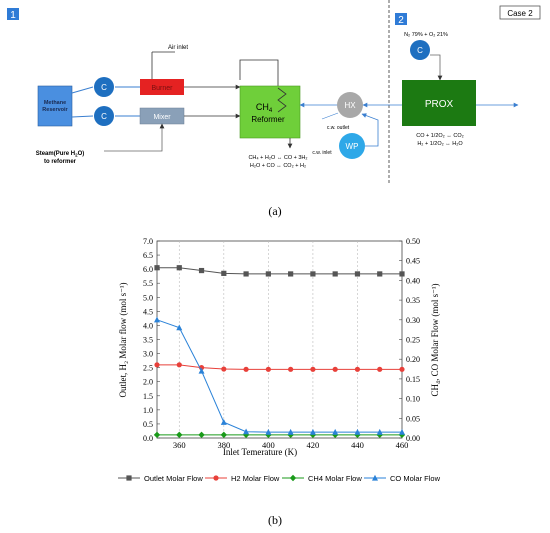  Describe the element at coordinates (413, 399) in the screenshot. I see `y-right-tick-label: 0.10` at that location.